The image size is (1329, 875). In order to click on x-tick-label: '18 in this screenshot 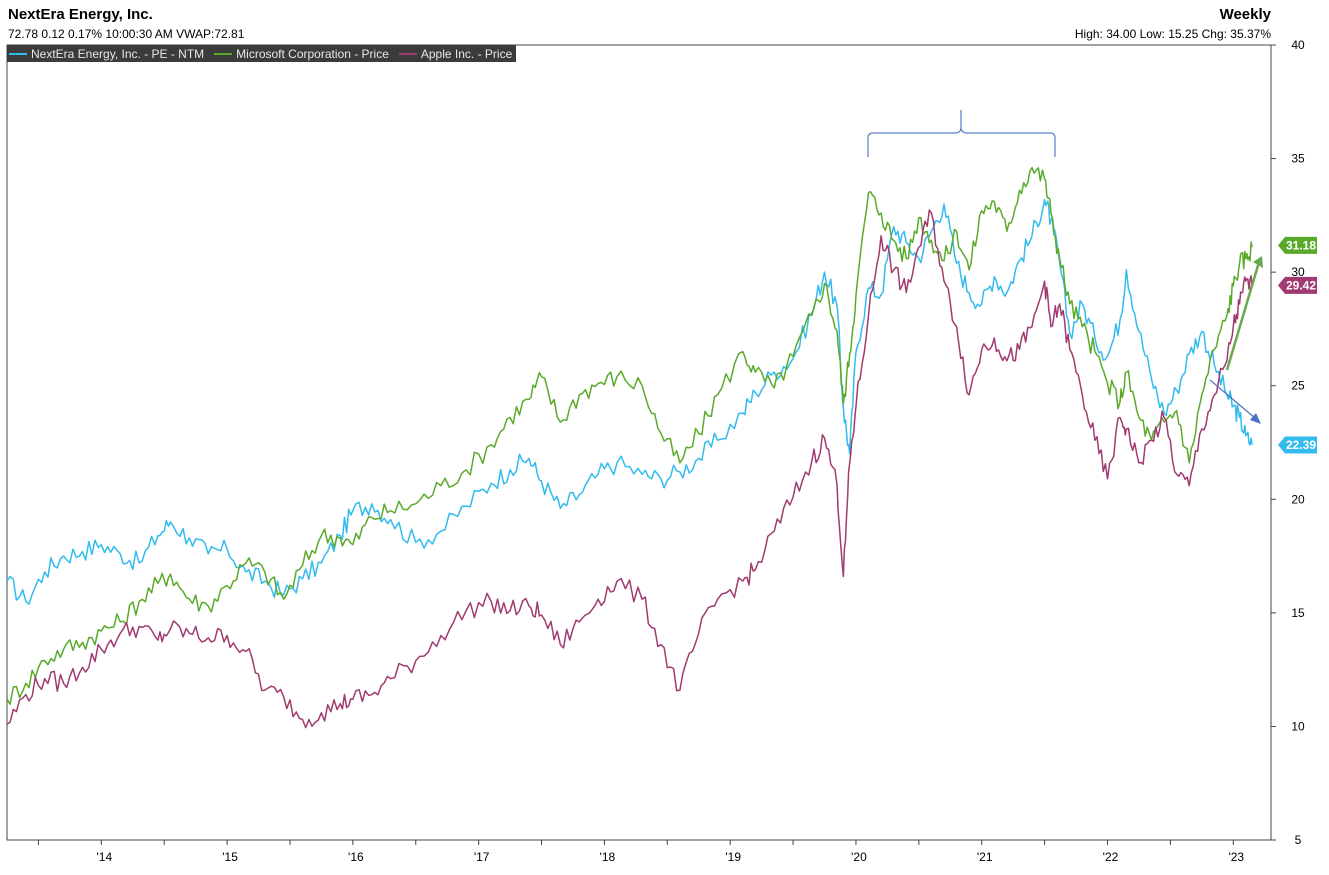, I will do `click(608, 857)`.